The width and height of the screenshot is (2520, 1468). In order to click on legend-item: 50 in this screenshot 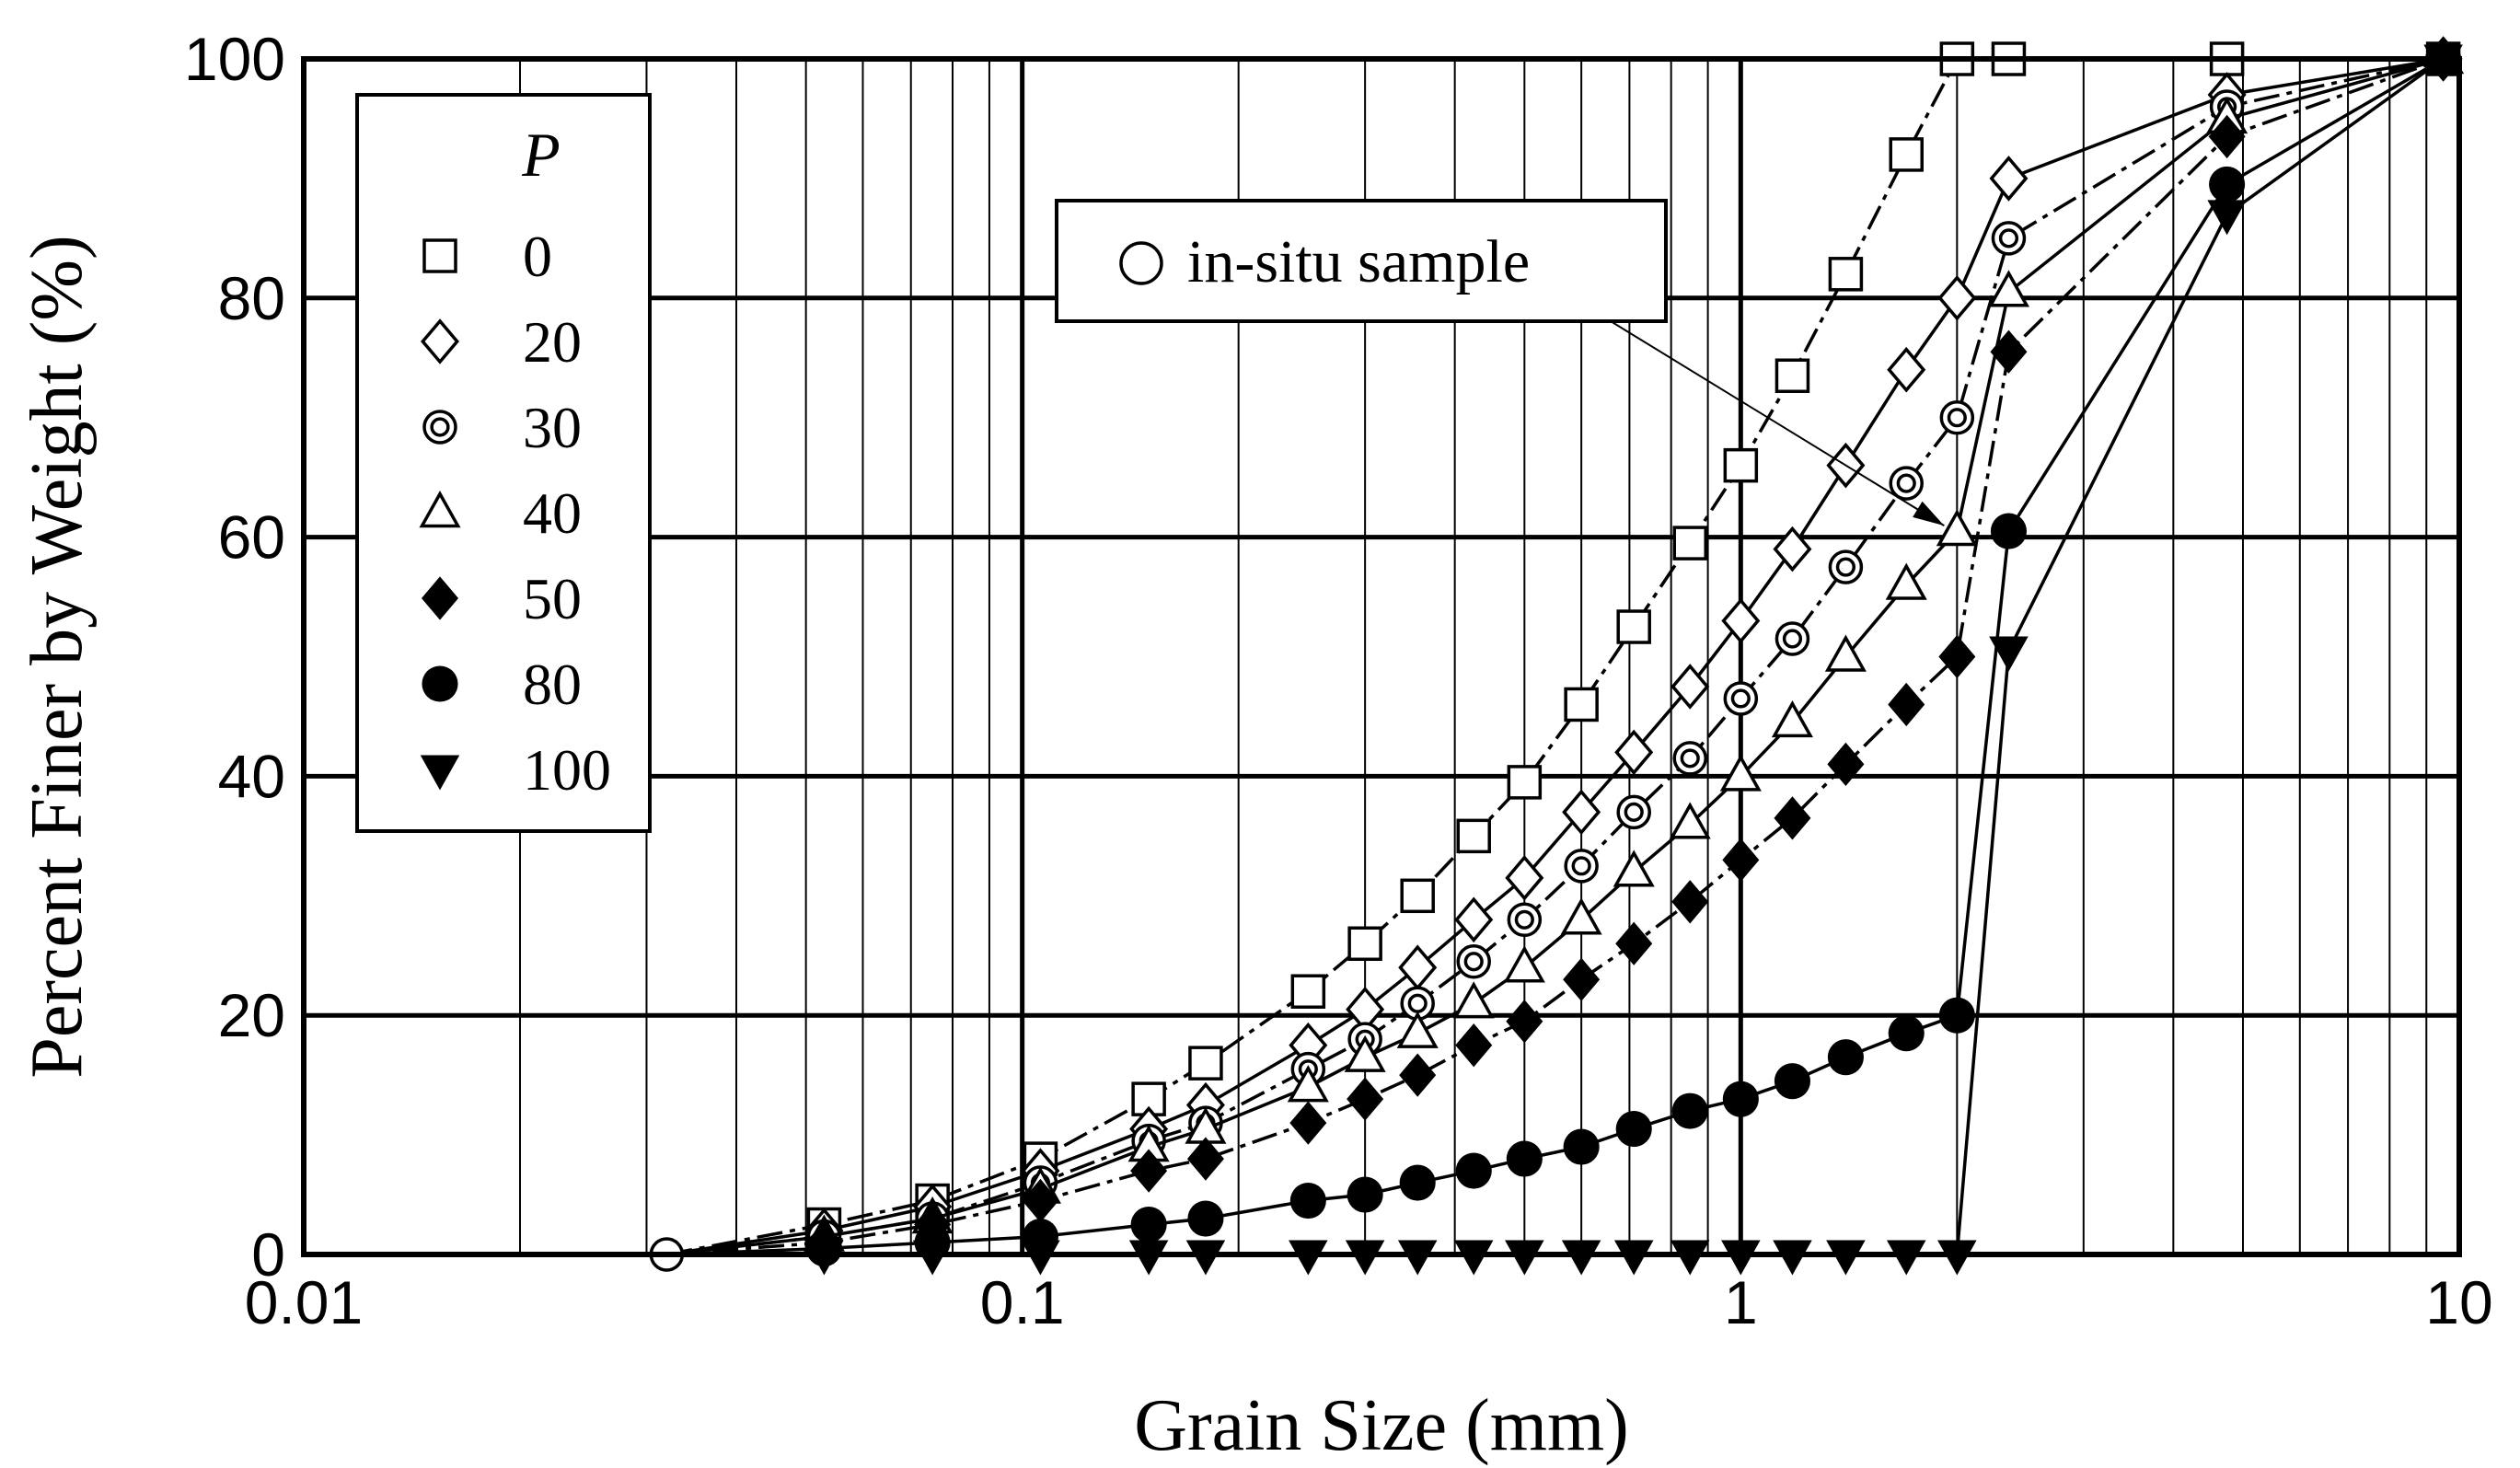, I will do `click(501, 598)`.